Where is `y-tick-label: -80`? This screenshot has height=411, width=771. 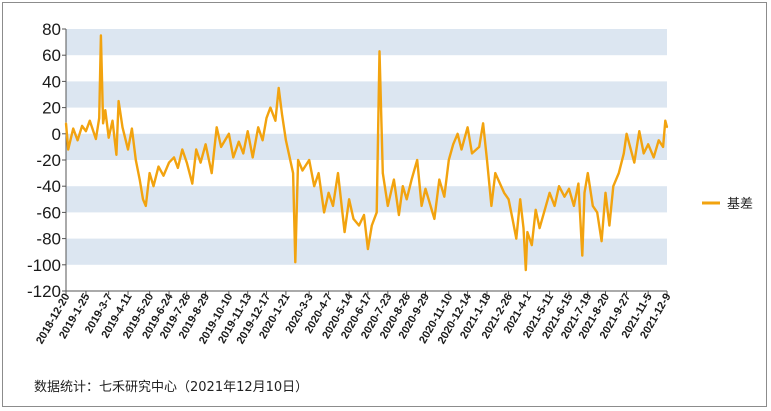 y-tick-label: -80 is located at coordinates (48, 239).